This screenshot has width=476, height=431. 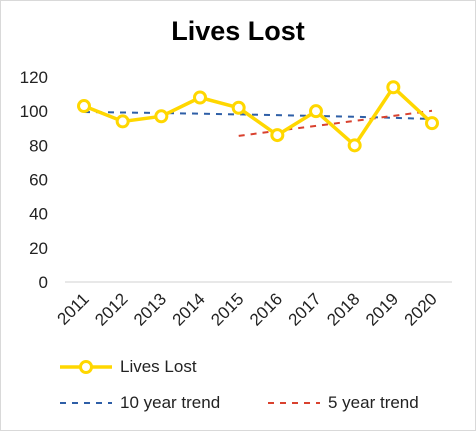 What do you see at coordinates (305, 309) in the screenshot?
I see `x-tick-label: 2017` at bounding box center [305, 309].